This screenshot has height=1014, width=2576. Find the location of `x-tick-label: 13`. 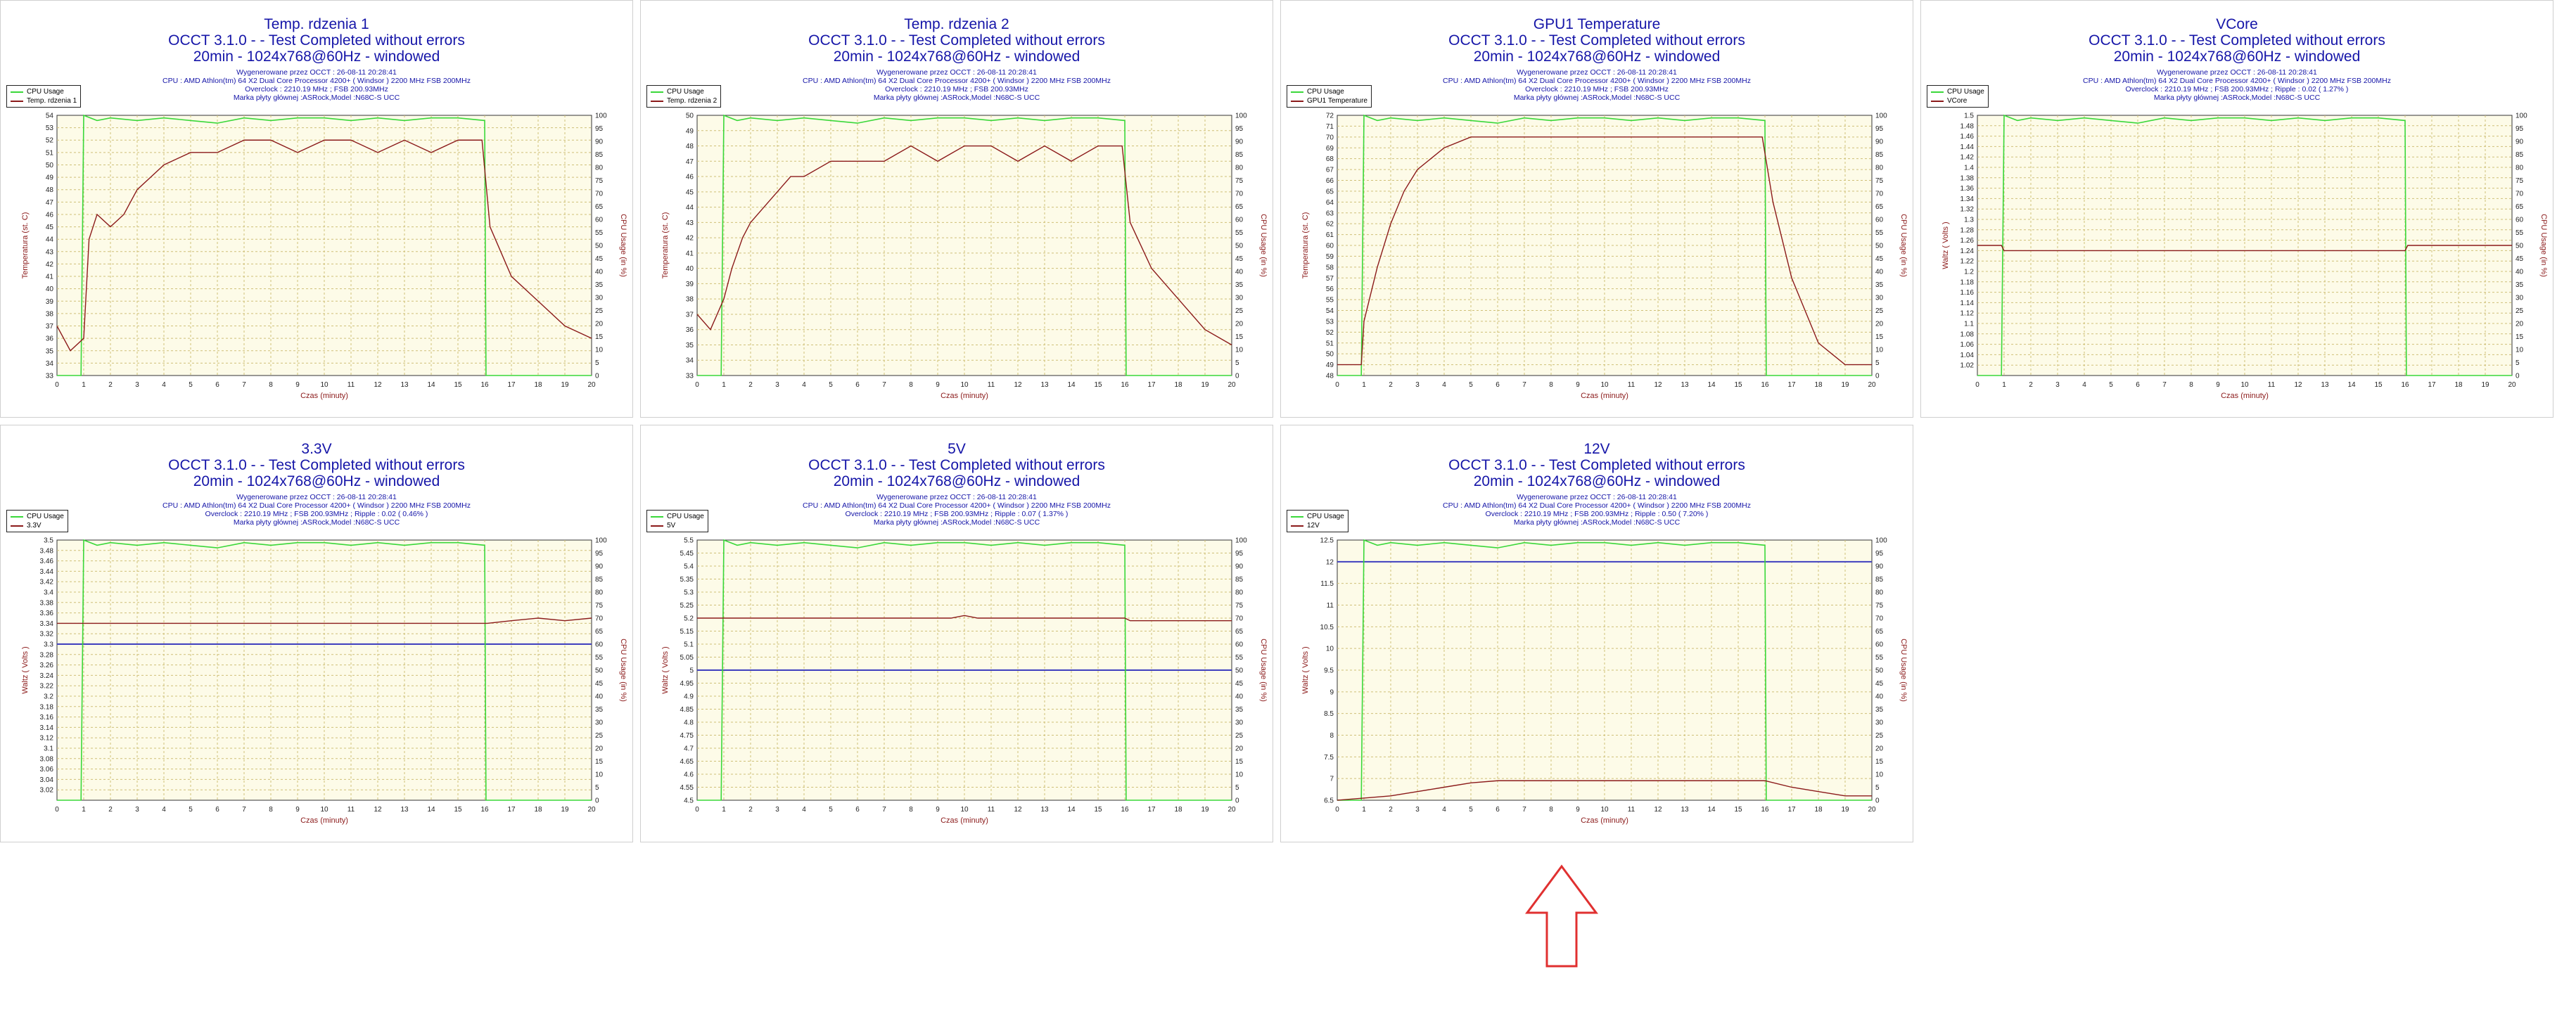

x-tick-label: 13 is located at coordinates (1685, 385).